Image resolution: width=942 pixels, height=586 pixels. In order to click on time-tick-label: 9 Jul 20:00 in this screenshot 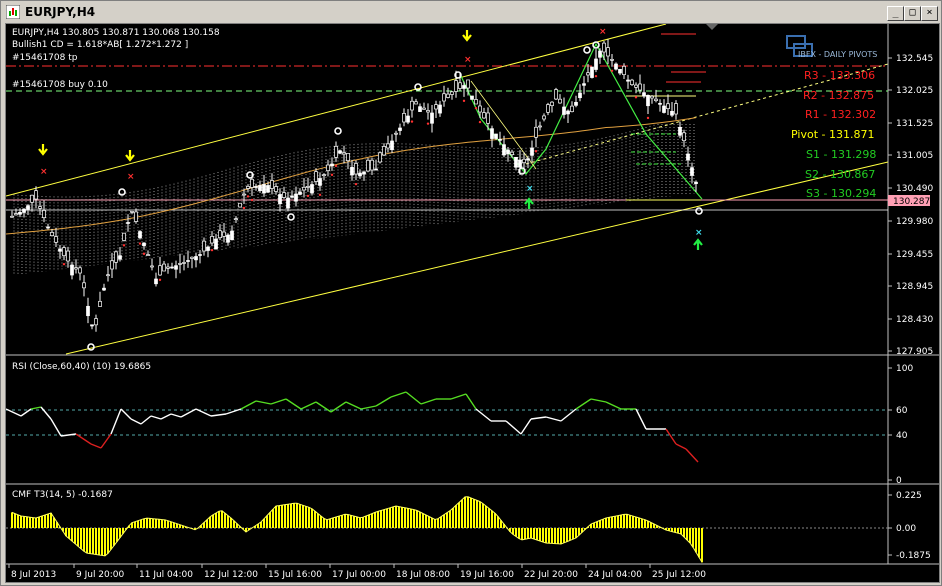, I will do `click(100, 575)`.